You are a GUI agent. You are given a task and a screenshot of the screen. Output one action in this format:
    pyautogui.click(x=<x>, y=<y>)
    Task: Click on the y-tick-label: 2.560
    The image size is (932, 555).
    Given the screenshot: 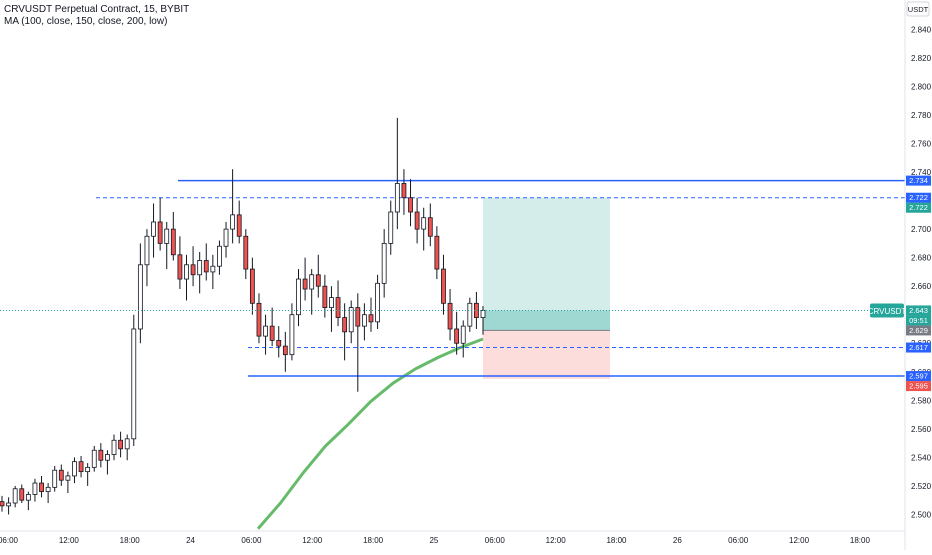 What is the action you would take?
    pyautogui.click(x=921, y=429)
    